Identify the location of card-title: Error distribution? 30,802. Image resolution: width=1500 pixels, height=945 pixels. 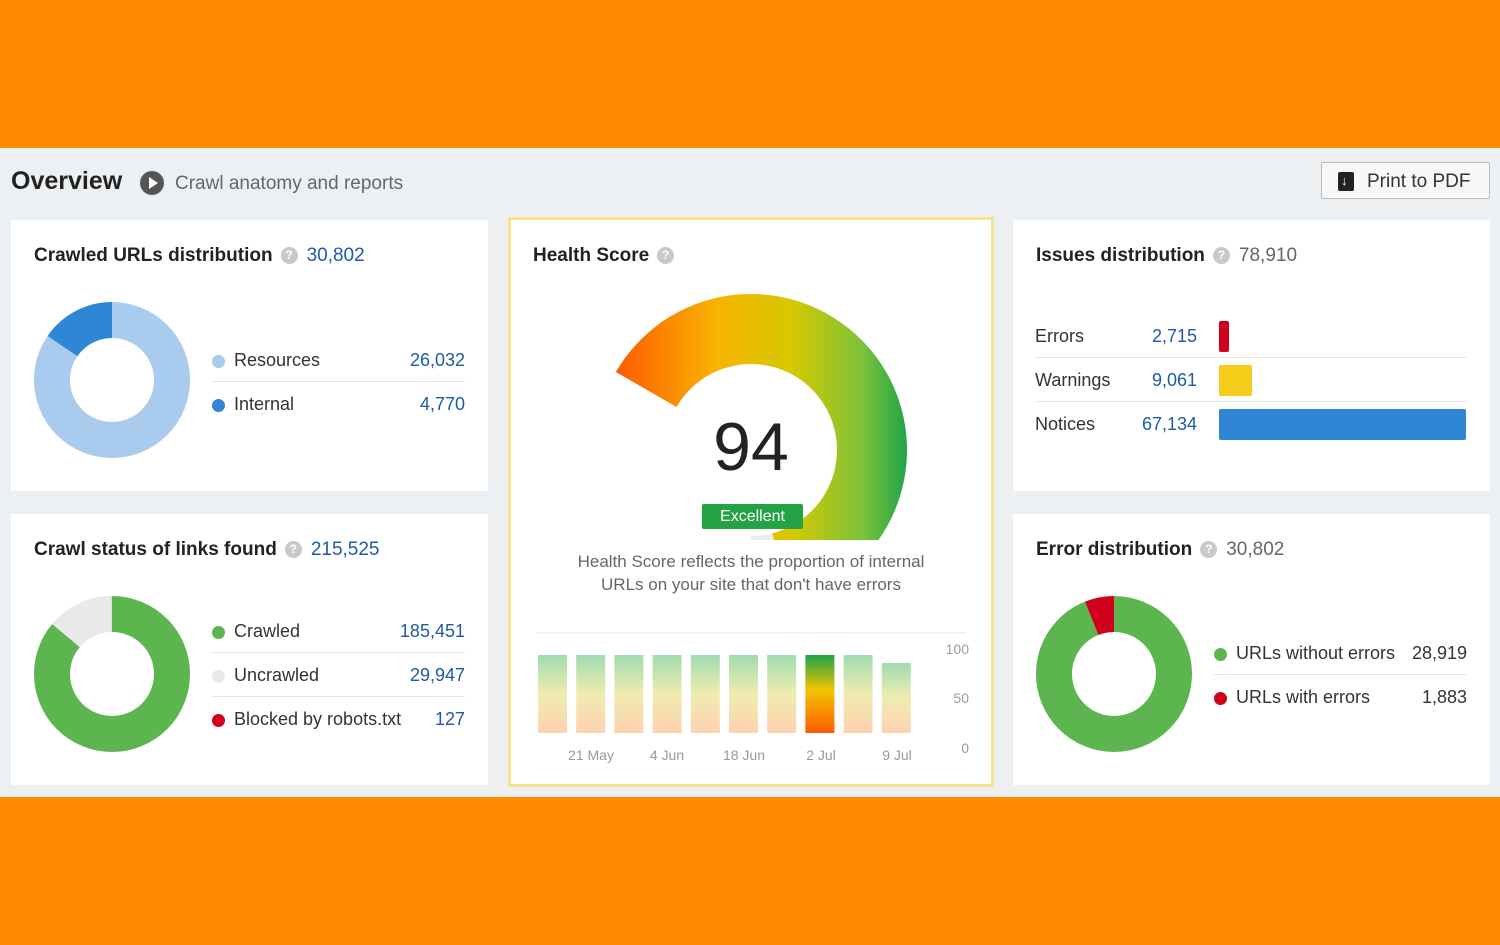
(1160, 550).